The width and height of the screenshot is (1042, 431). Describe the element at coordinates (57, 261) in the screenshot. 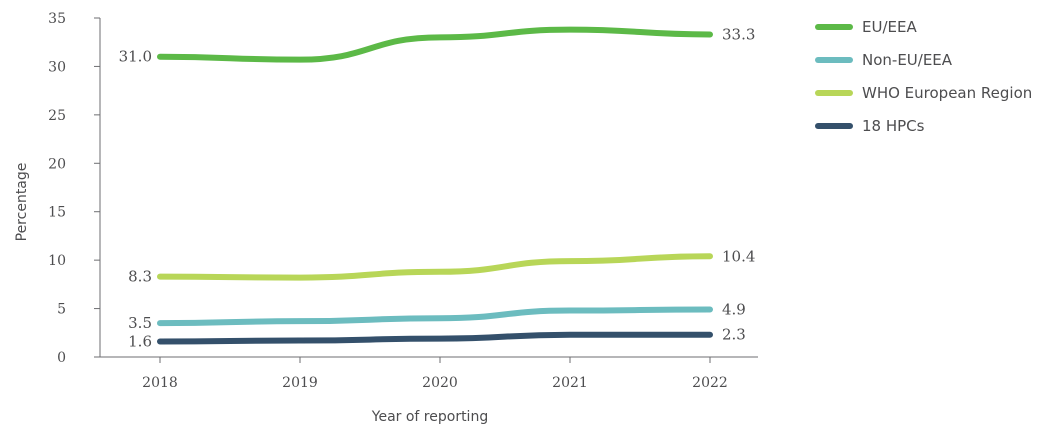

I see `y-tick-label: 10` at that location.